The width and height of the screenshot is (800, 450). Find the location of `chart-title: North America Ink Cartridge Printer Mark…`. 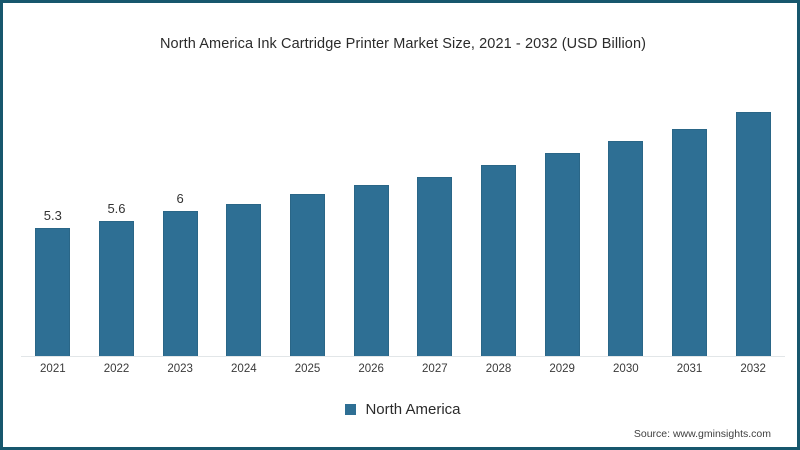

chart-title: North America Ink Cartridge Printer Mark… is located at coordinates (403, 44).